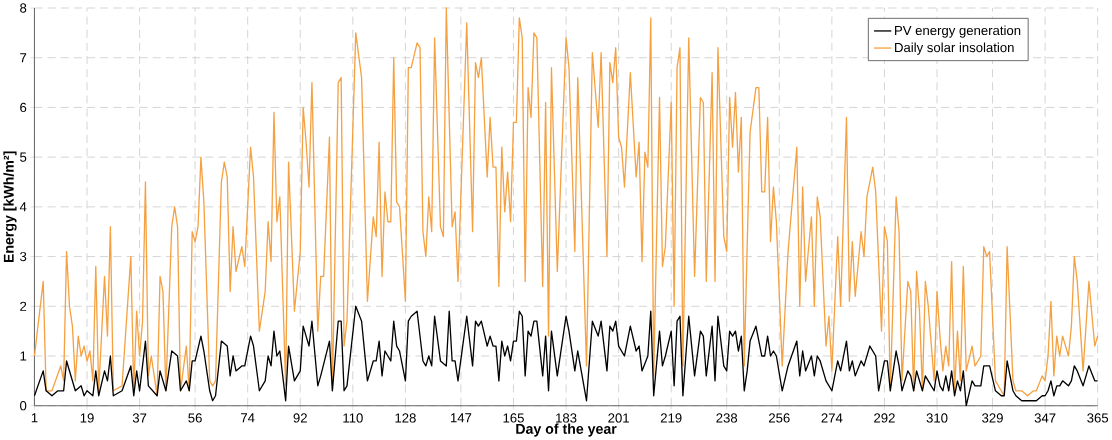 The image size is (1112, 440). Describe the element at coordinates (618, 418) in the screenshot. I see `x-tick-label: 201` at that location.